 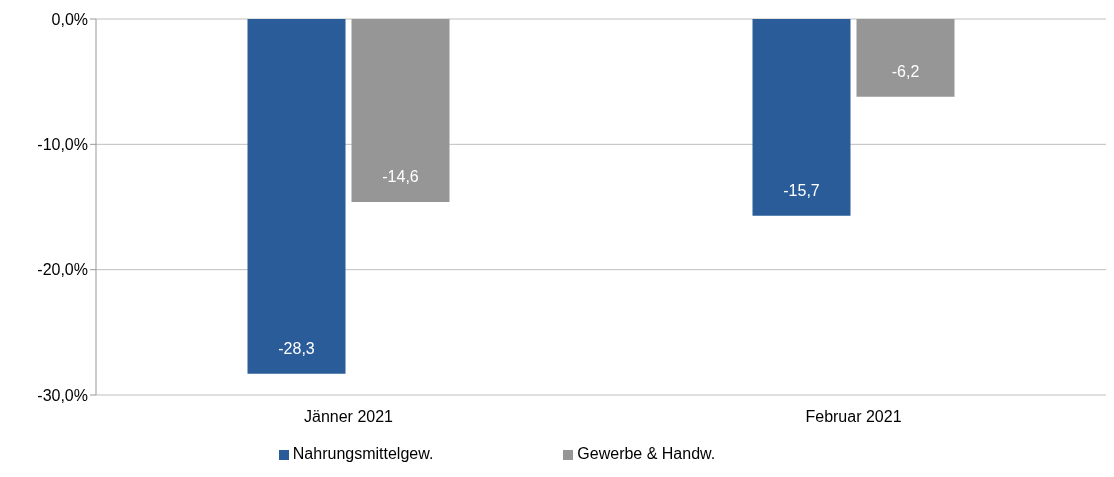 I want to click on y-tick-label: -30,0%, so click(x=62, y=395).